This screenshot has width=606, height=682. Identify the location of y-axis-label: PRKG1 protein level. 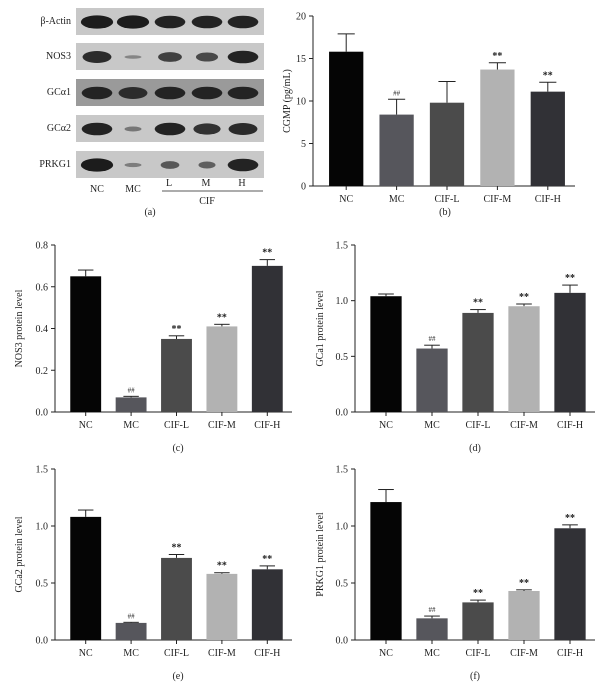
(320, 554).